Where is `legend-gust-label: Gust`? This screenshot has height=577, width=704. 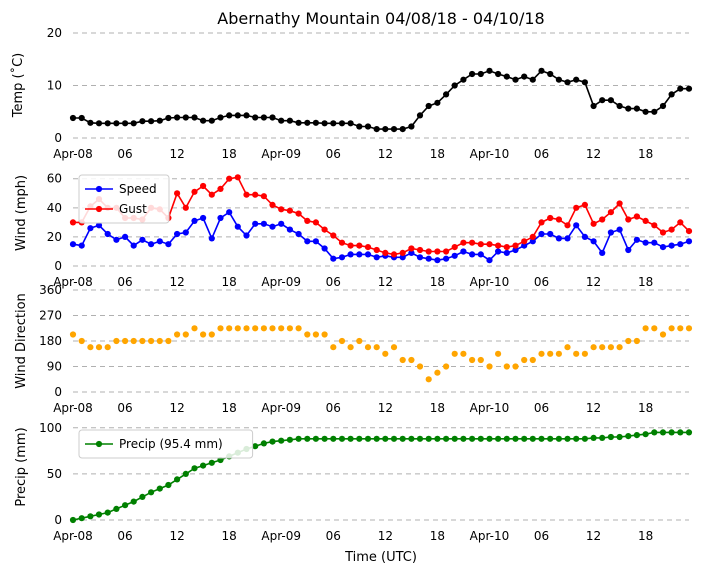 legend-gust-label: Gust is located at coordinates (133, 209).